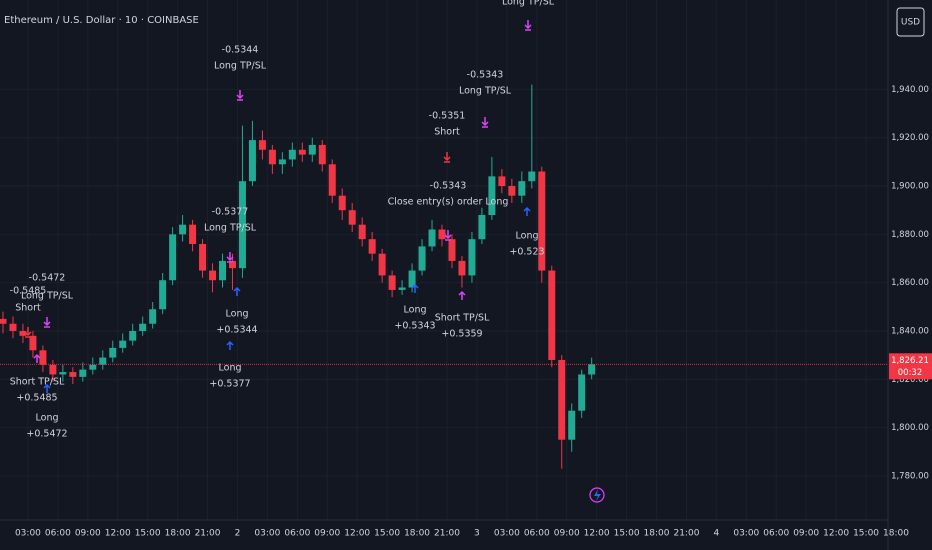 This screenshot has width=932, height=550. Describe the element at coordinates (461, 334) in the screenshot. I see `trade-label: +0.5359` at that location.